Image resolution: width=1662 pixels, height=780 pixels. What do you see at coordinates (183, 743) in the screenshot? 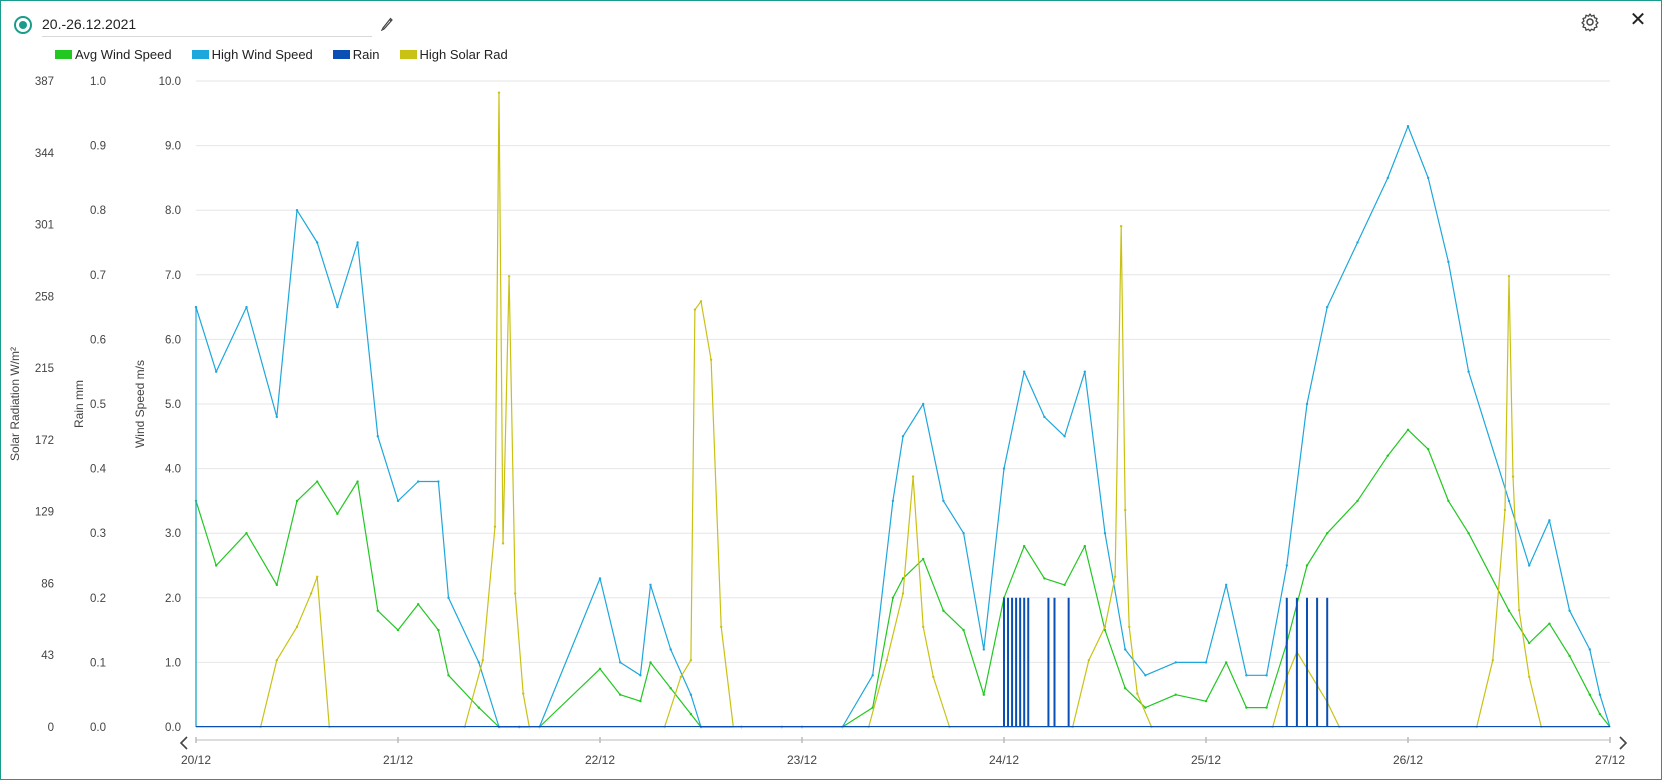
I see `chevron-left-icon` at bounding box center [183, 743].